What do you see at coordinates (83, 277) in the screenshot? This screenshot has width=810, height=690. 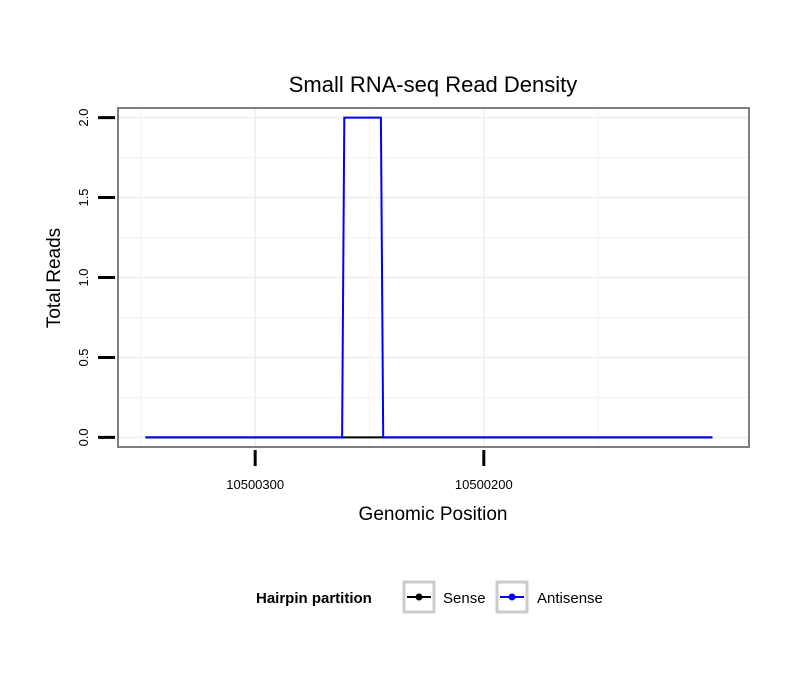 I see `y-tick-label: 1.0` at bounding box center [83, 277].